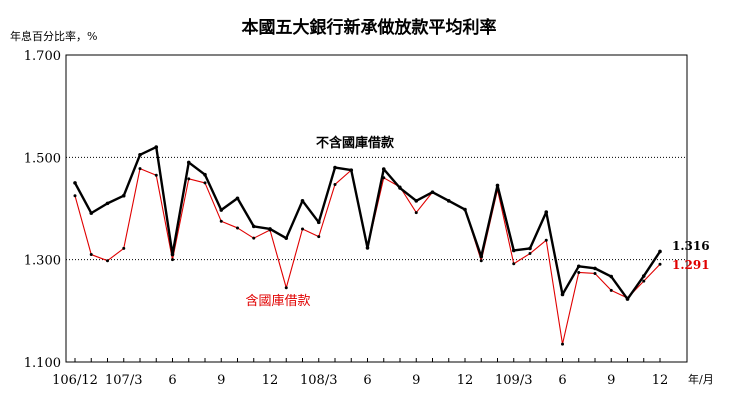 Image resolution: width=739 pixels, height=420 pixels. Describe the element at coordinates (318, 380) in the screenshot. I see `x-tick-label: 108/3` at that location.